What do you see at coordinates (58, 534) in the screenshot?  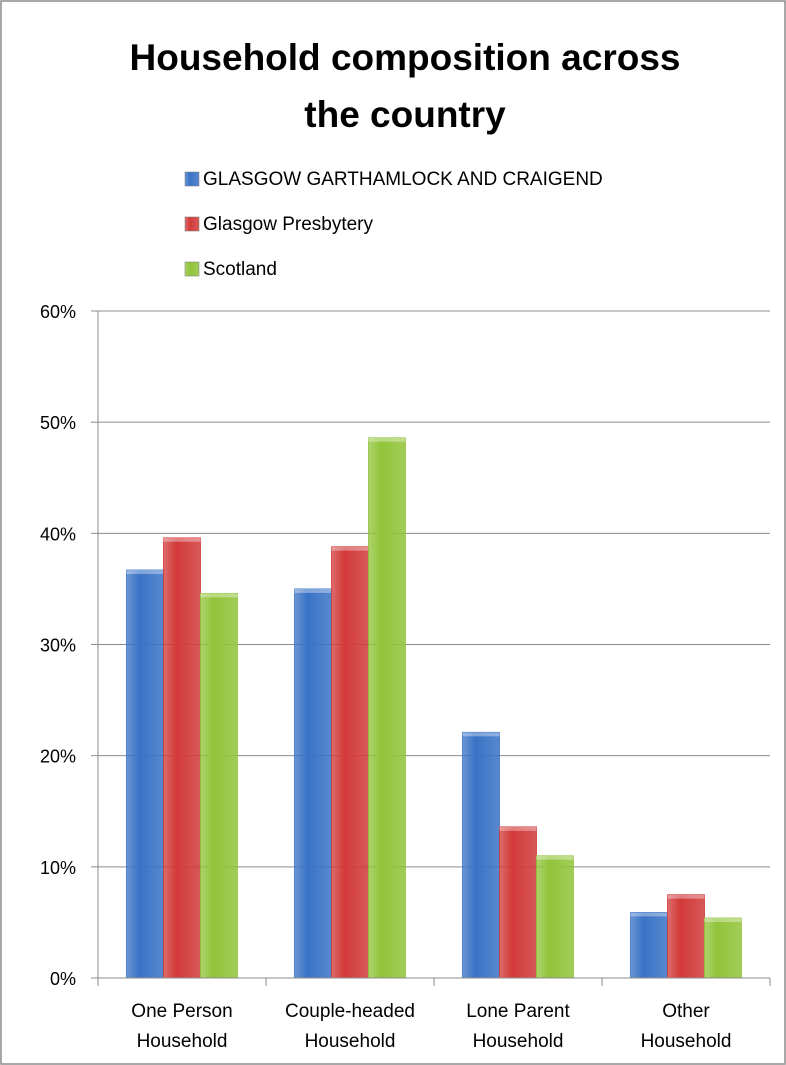 I see `y-tick-label: 40%` at bounding box center [58, 534].